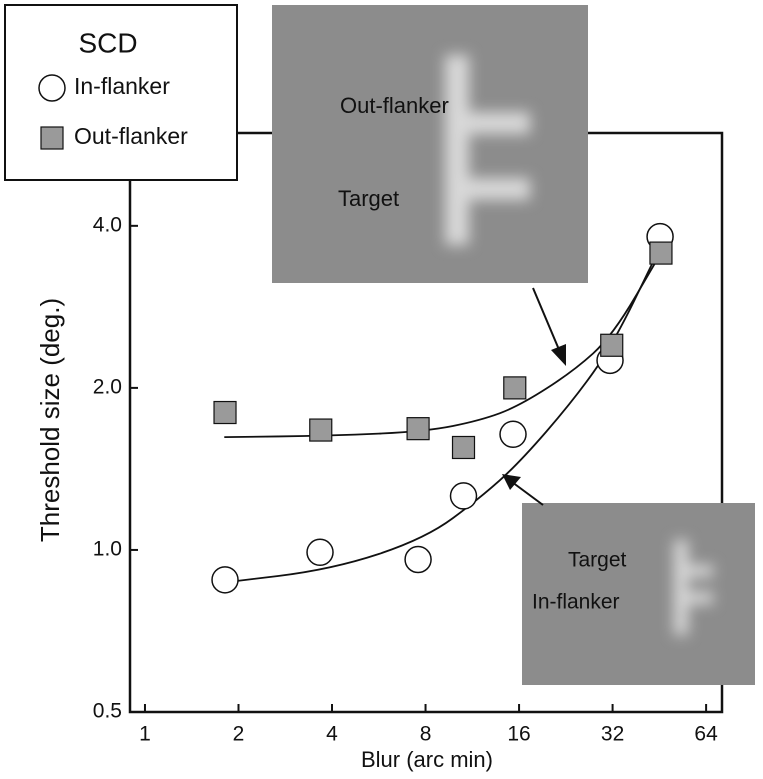 The height and width of the screenshot is (779, 763). Describe the element at coordinates (518, 734) in the screenshot. I see `x-tick-label: 16` at that location.